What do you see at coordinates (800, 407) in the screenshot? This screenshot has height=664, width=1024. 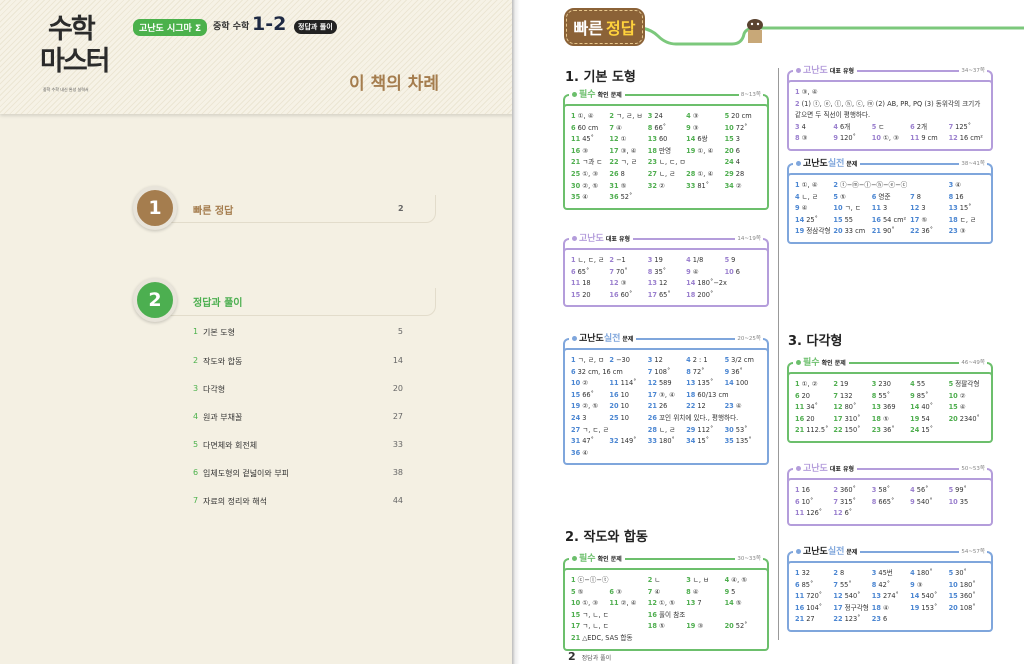 I see `answer-number: 11` at bounding box center [800, 407].